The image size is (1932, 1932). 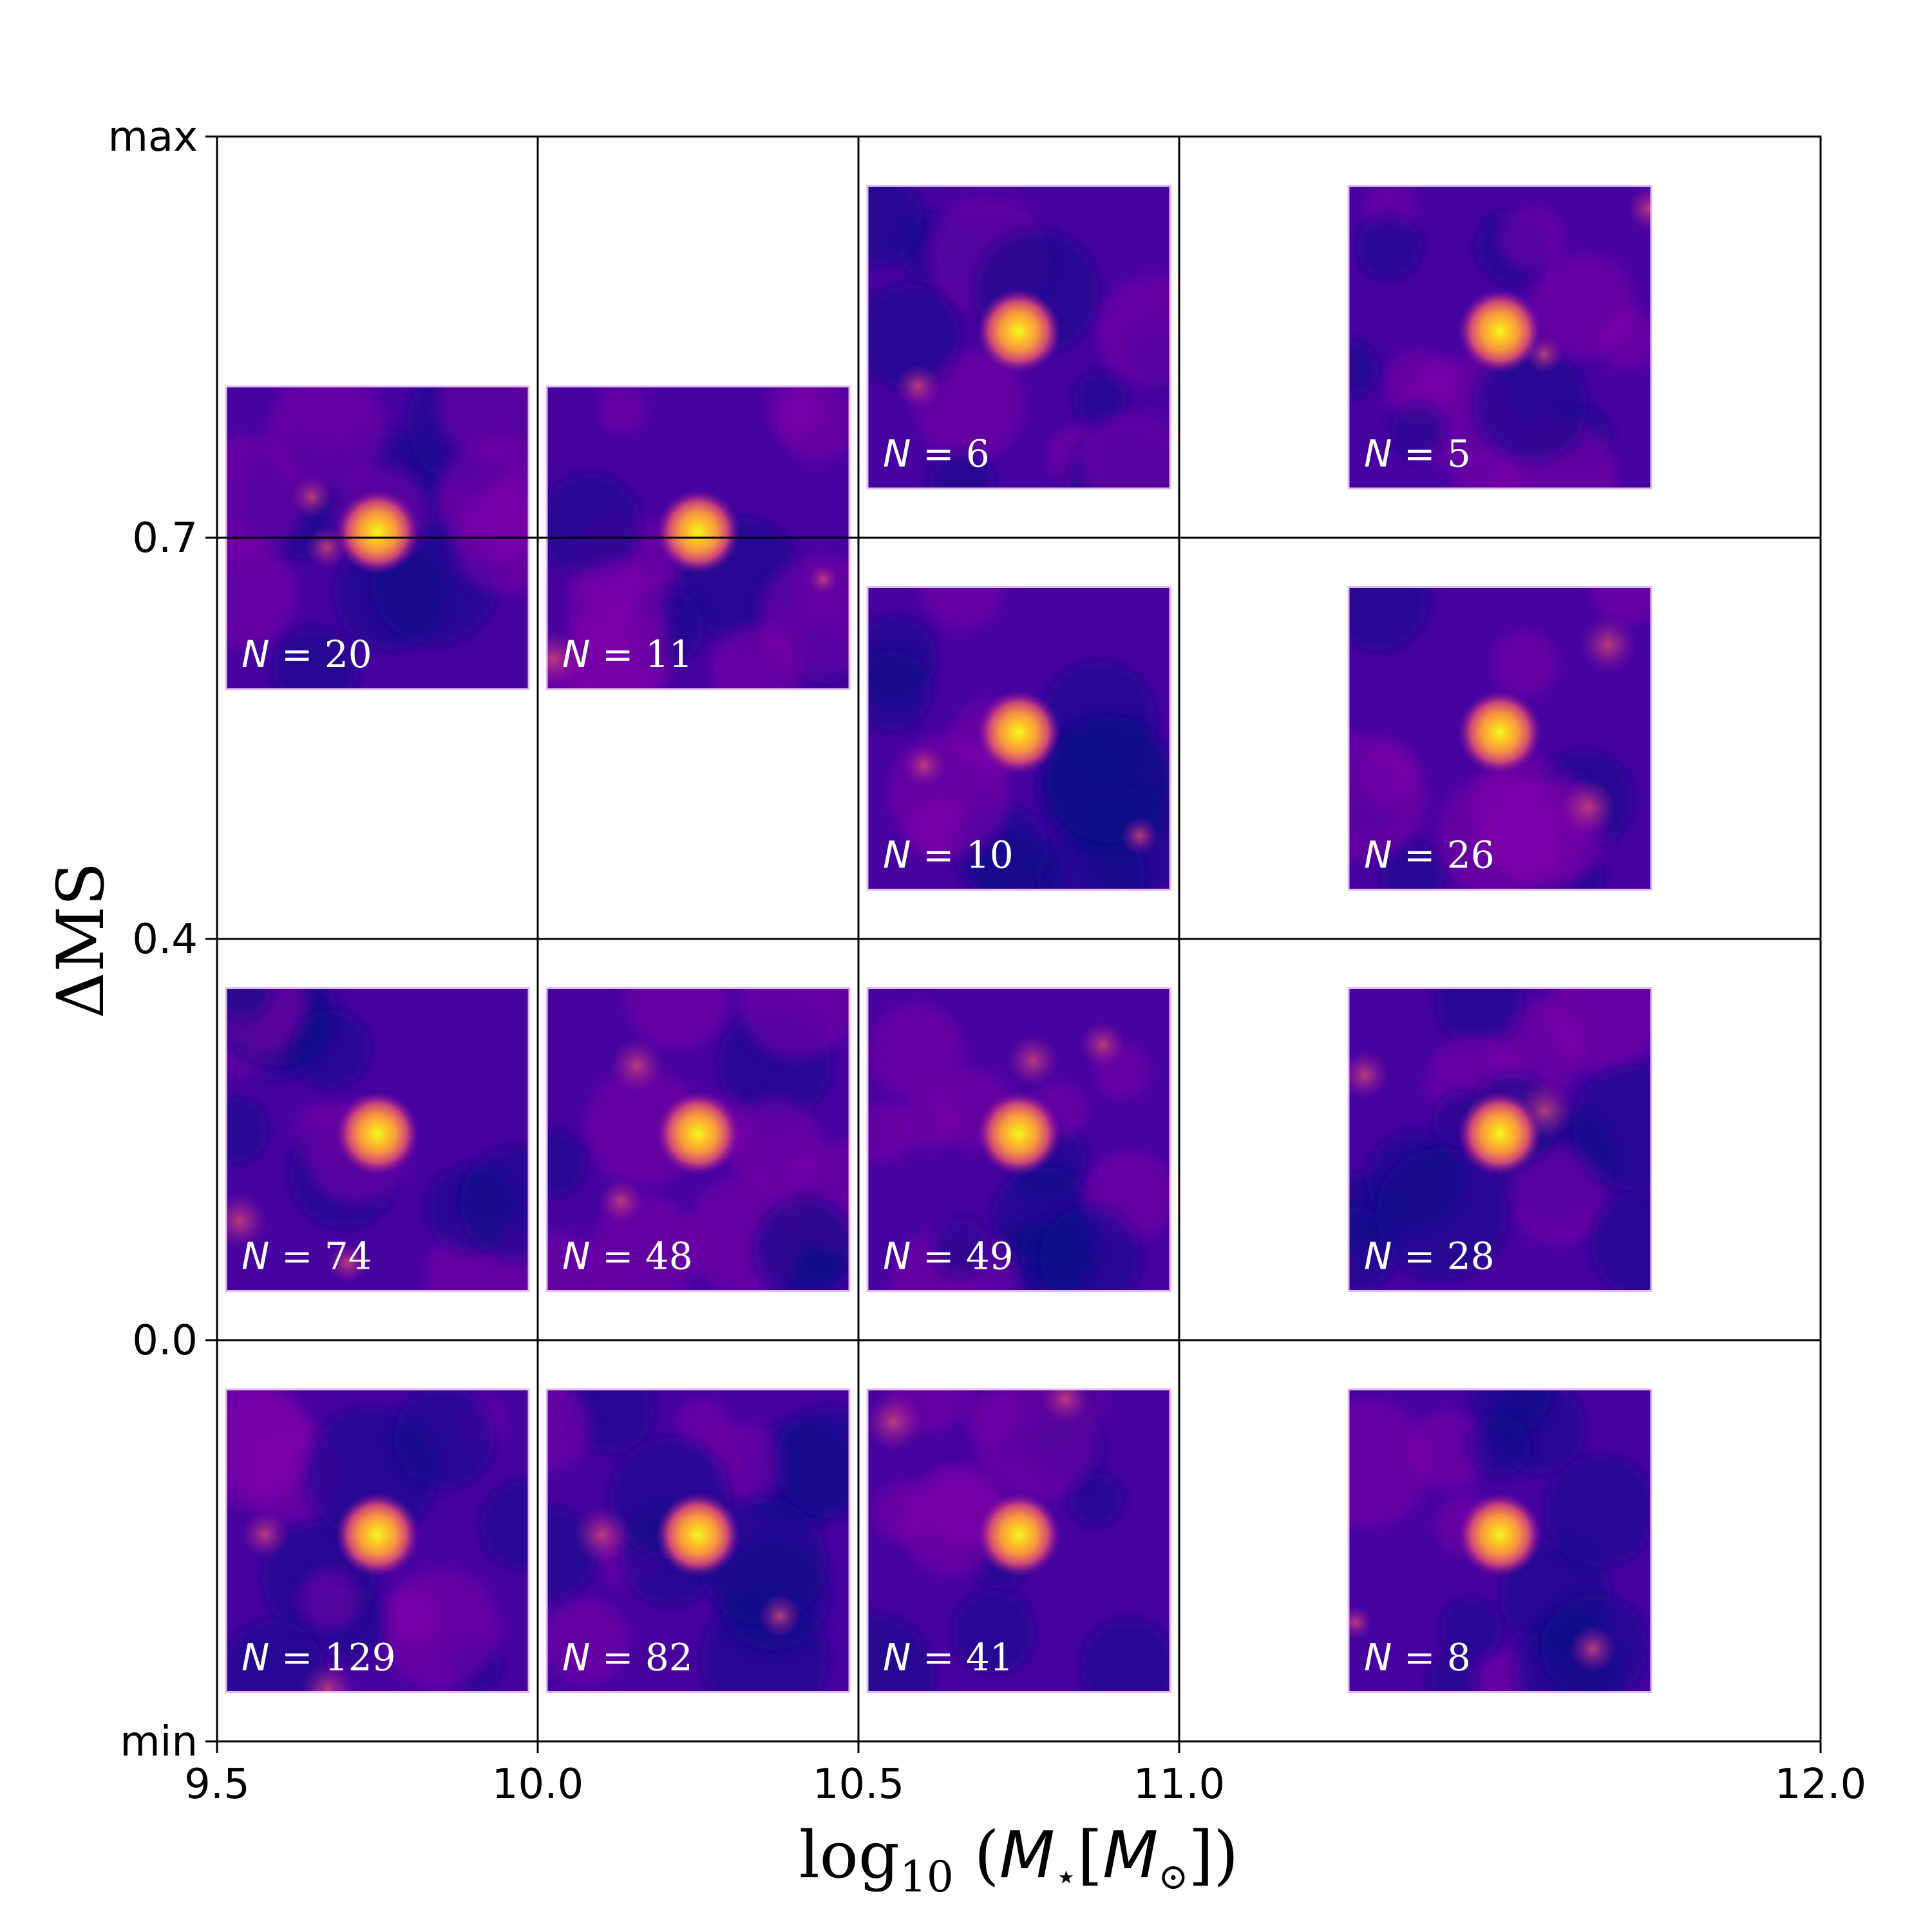 I want to click on image-panel: N = 74, so click(x=378, y=1139).